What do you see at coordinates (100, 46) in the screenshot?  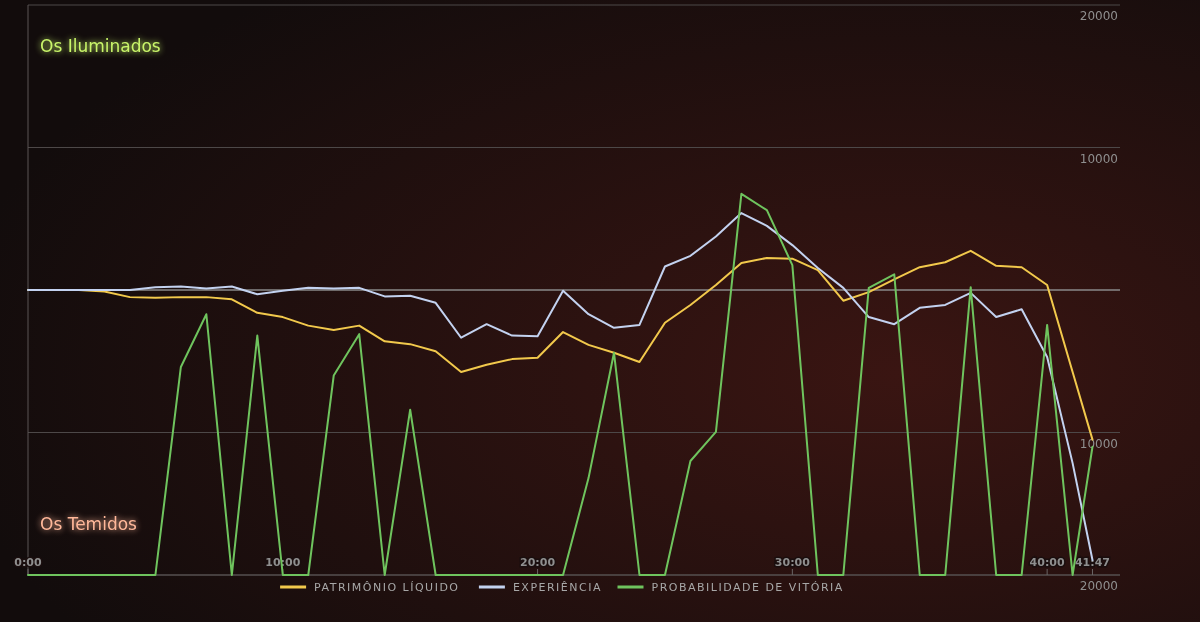 I see `annotation: Os Iluminados` at bounding box center [100, 46].